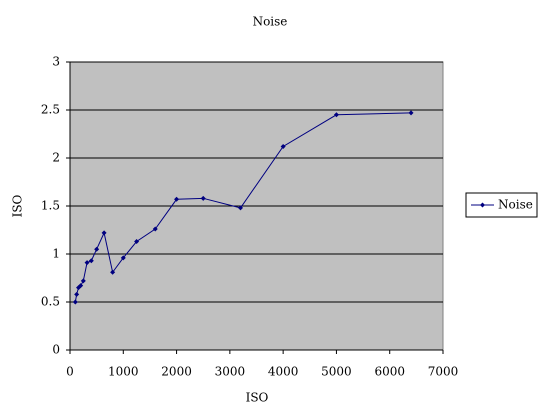 Image resolution: width=540 pixels, height=417 pixels. Describe the element at coordinates (50, 110) in the screenshot. I see `y-tick-label: 2.5` at that location.